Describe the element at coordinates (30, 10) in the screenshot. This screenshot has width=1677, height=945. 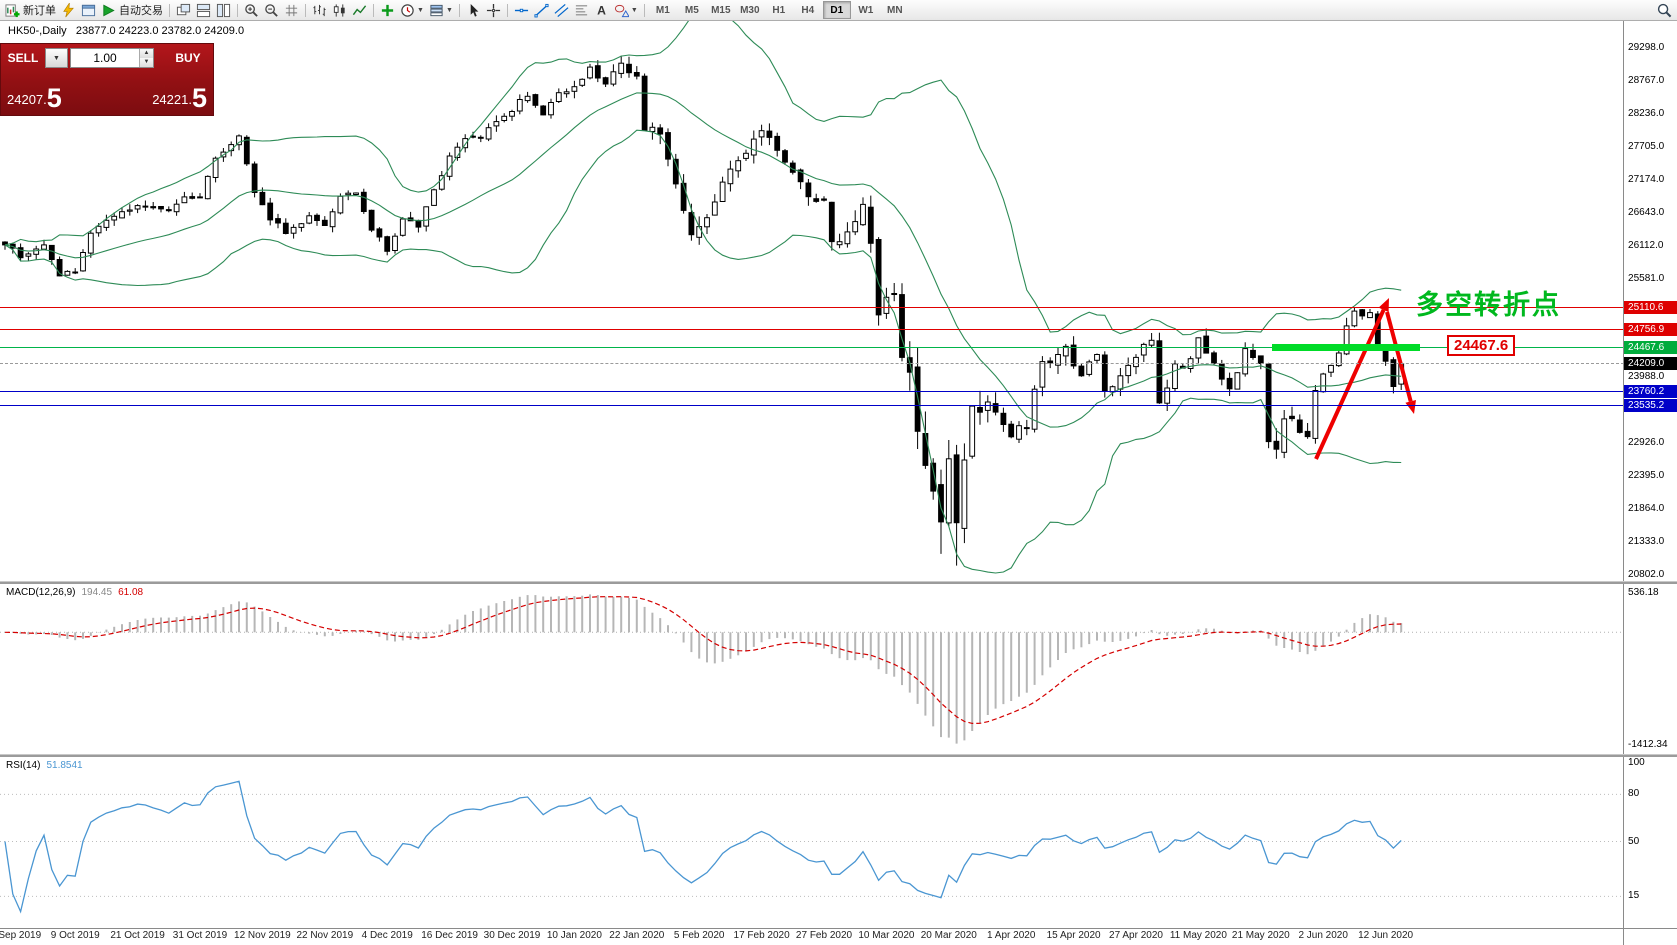
I see `new-order-button: 新订单` at that location.